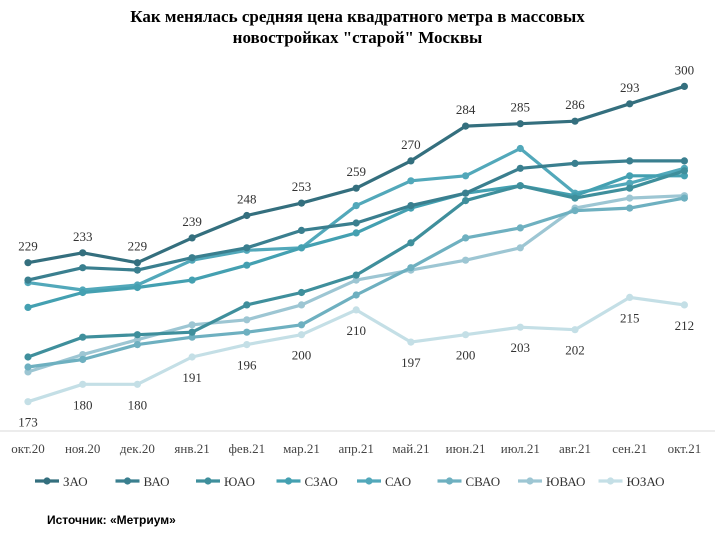 The height and width of the screenshot is (534, 715). Describe the element at coordinates (302, 186) in the screenshot. I see `data-label: 253` at that location.